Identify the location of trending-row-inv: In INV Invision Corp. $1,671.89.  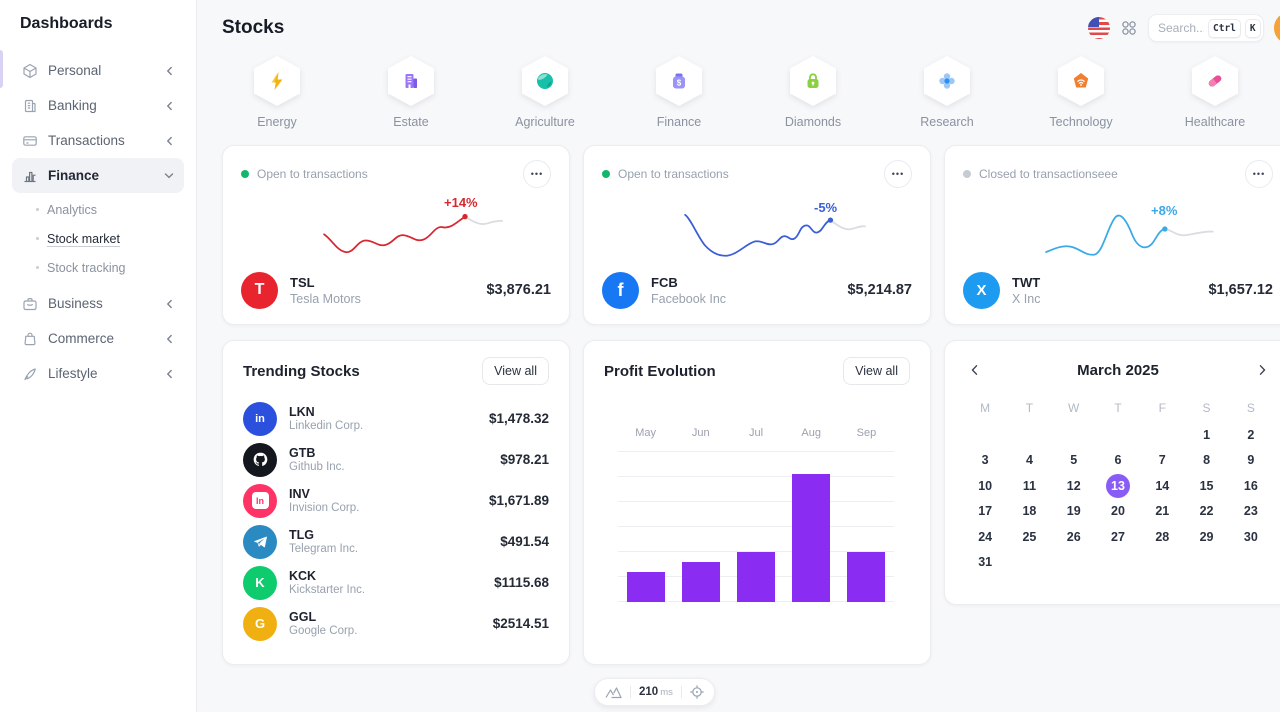
(396, 500).